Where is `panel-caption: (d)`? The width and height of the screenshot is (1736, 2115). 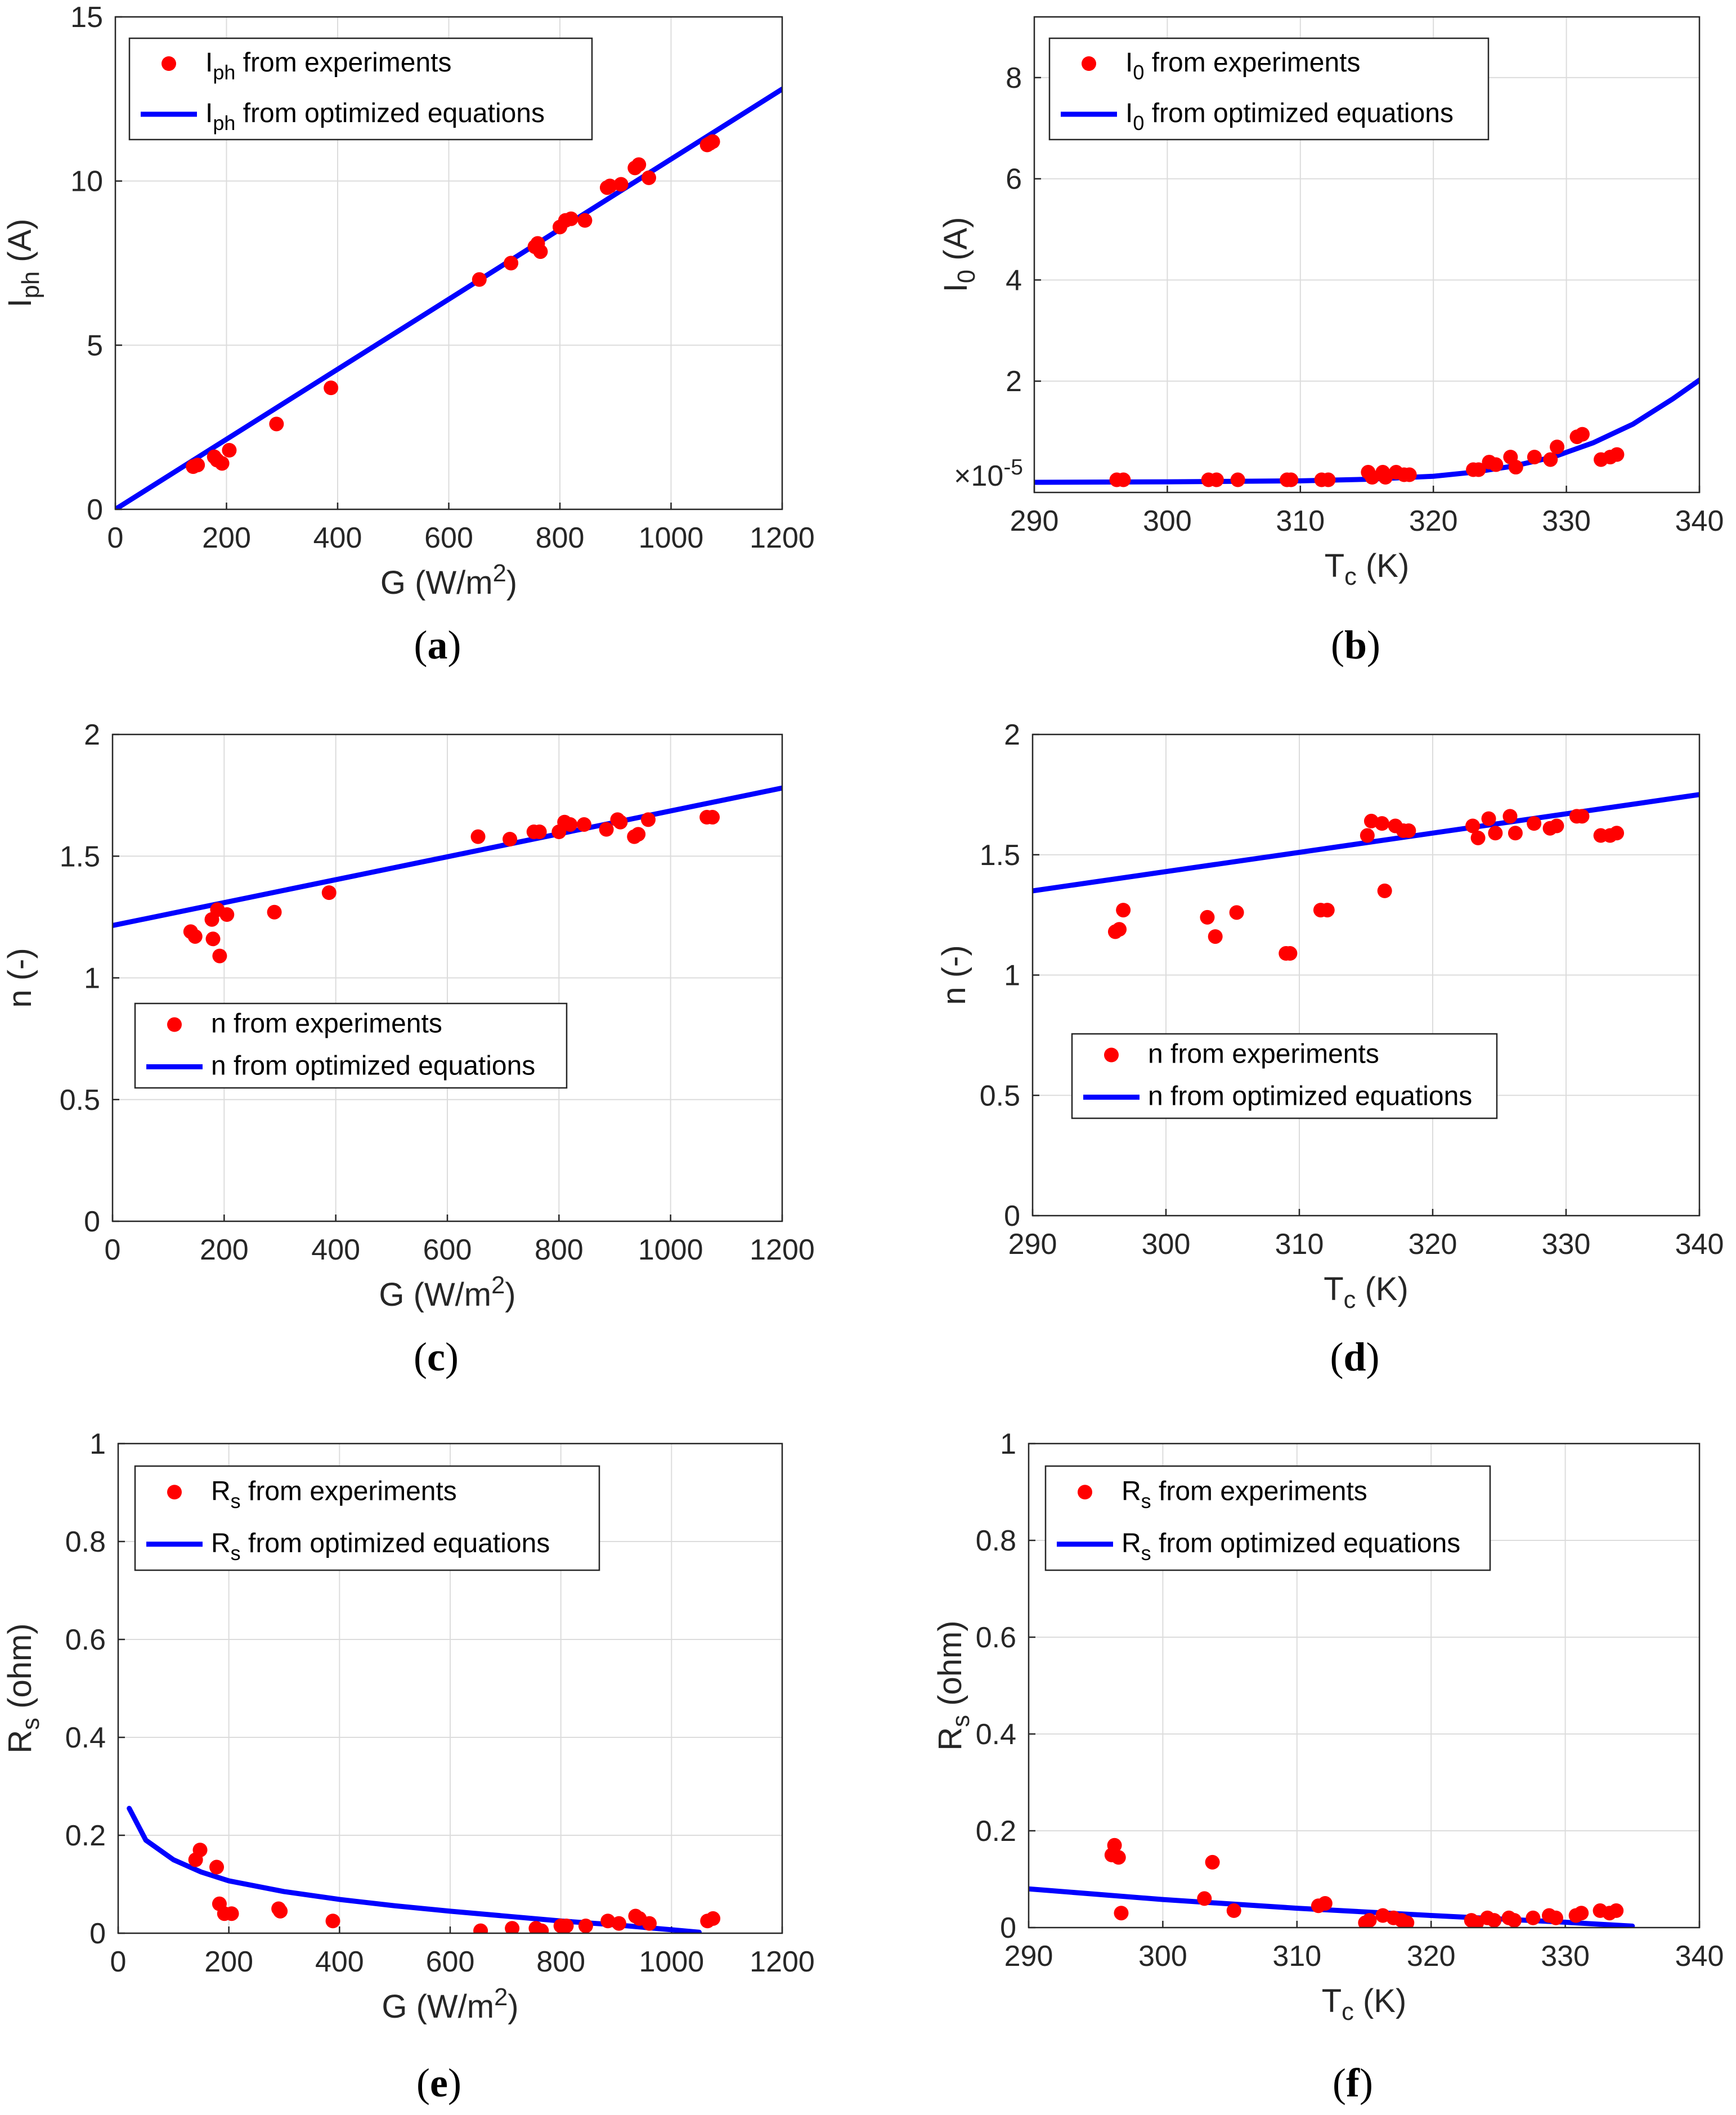 panel-caption: (d) is located at coordinates (1354, 1356).